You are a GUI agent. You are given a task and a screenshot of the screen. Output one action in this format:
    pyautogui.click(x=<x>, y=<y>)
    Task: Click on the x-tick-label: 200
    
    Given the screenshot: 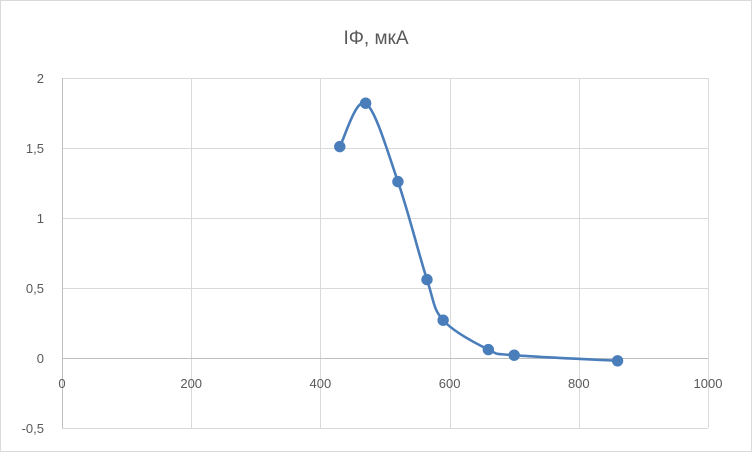 What is the action you would take?
    pyautogui.click(x=191, y=383)
    